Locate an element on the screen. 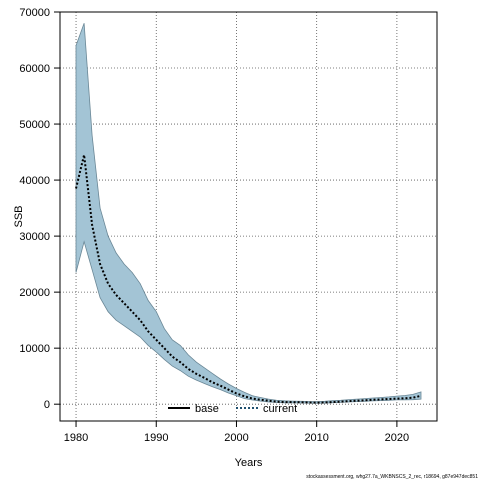  y-tick-label: 10000 is located at coordinates (34, 349).